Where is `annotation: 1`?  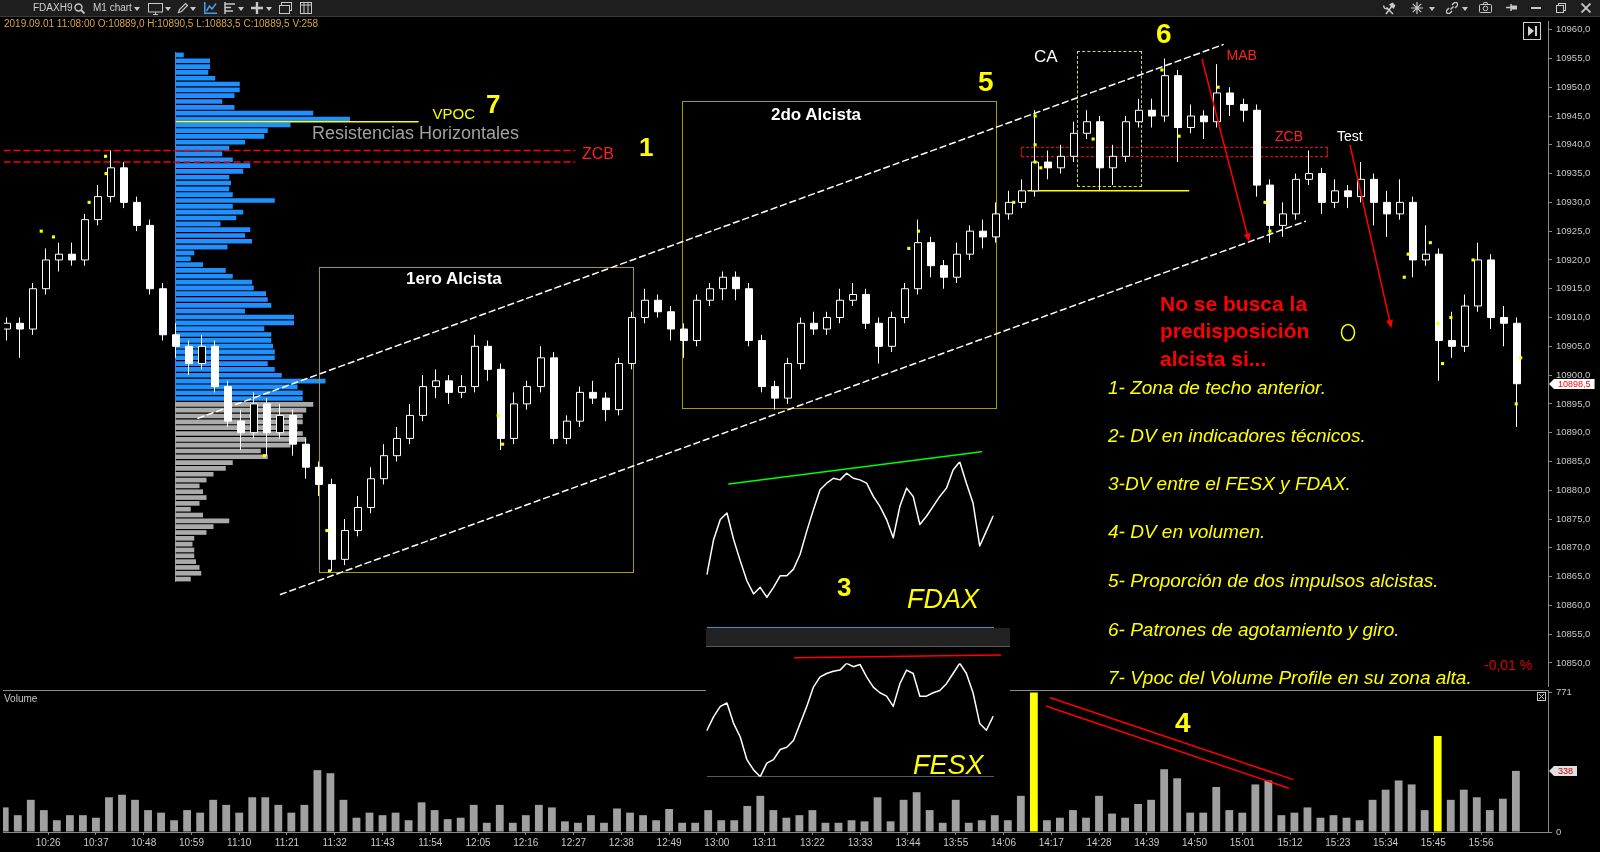 annotation: 1 is located at coordinates (646, 147).